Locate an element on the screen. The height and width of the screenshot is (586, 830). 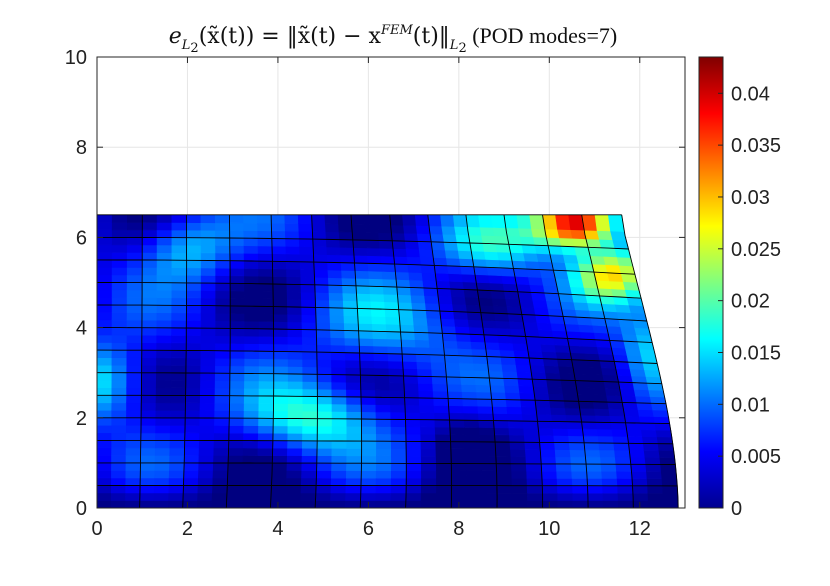
title-suffix: (POD modes=7) is located at coordinates (542, 35).